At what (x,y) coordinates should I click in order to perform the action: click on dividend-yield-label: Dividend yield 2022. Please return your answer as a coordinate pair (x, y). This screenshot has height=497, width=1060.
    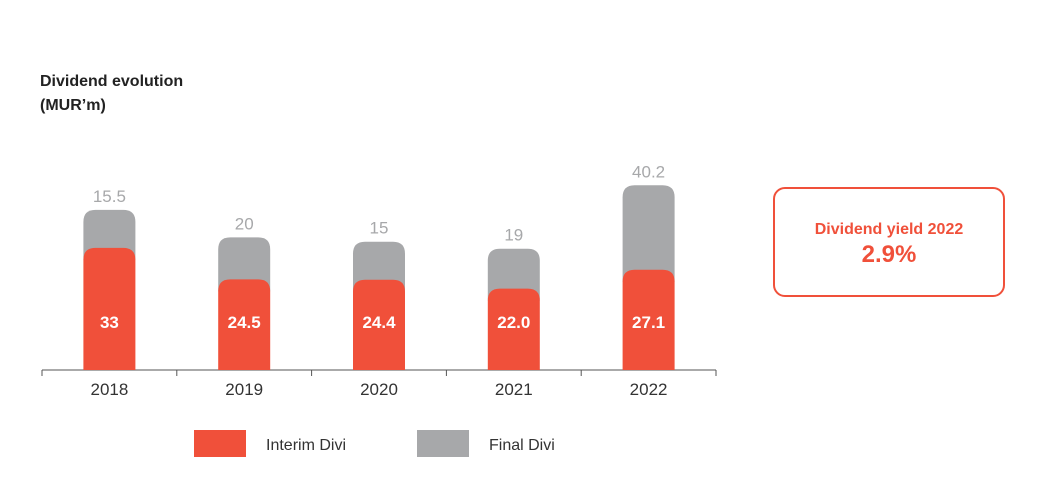
    Looking at the image, I should click on (889, 229).